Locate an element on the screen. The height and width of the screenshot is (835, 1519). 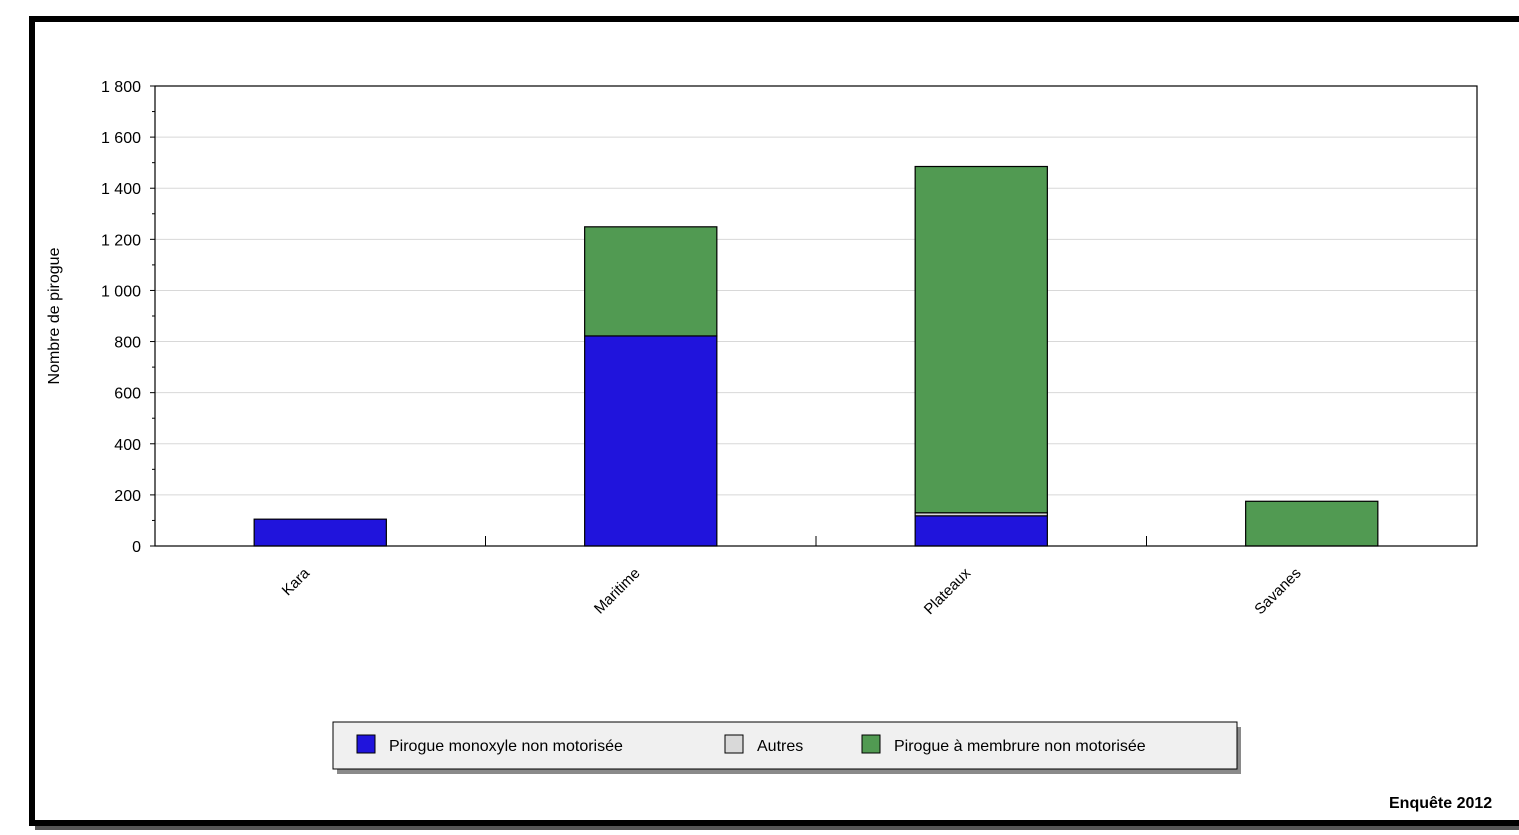
y-tick-label: 1 200 is located at coordinates (121, 240).